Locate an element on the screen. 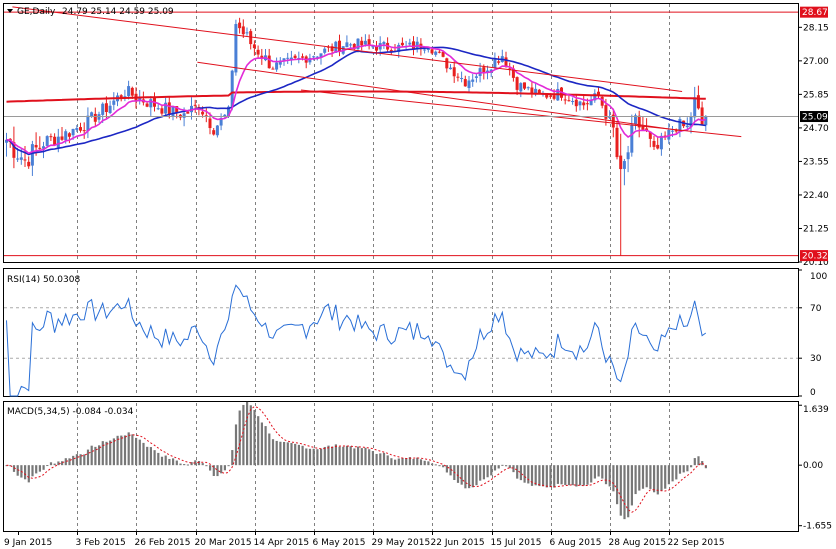  channel-upper-line is located at coordinates (347, 49).